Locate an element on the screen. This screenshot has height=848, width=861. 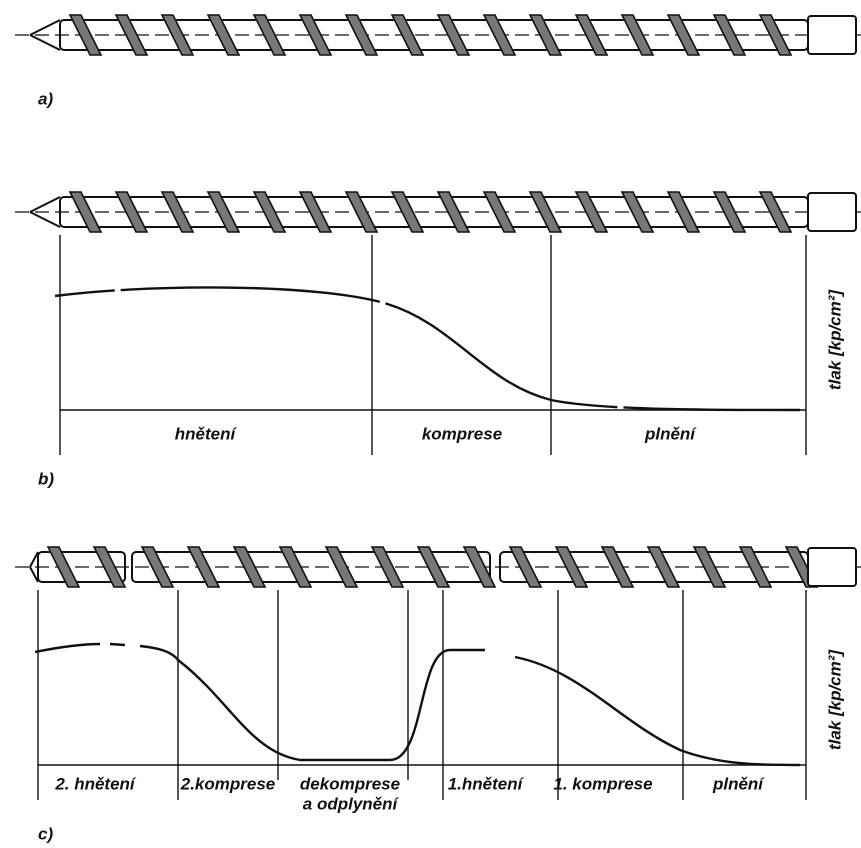
figure-label: a) is located at coordinates (45, 98).